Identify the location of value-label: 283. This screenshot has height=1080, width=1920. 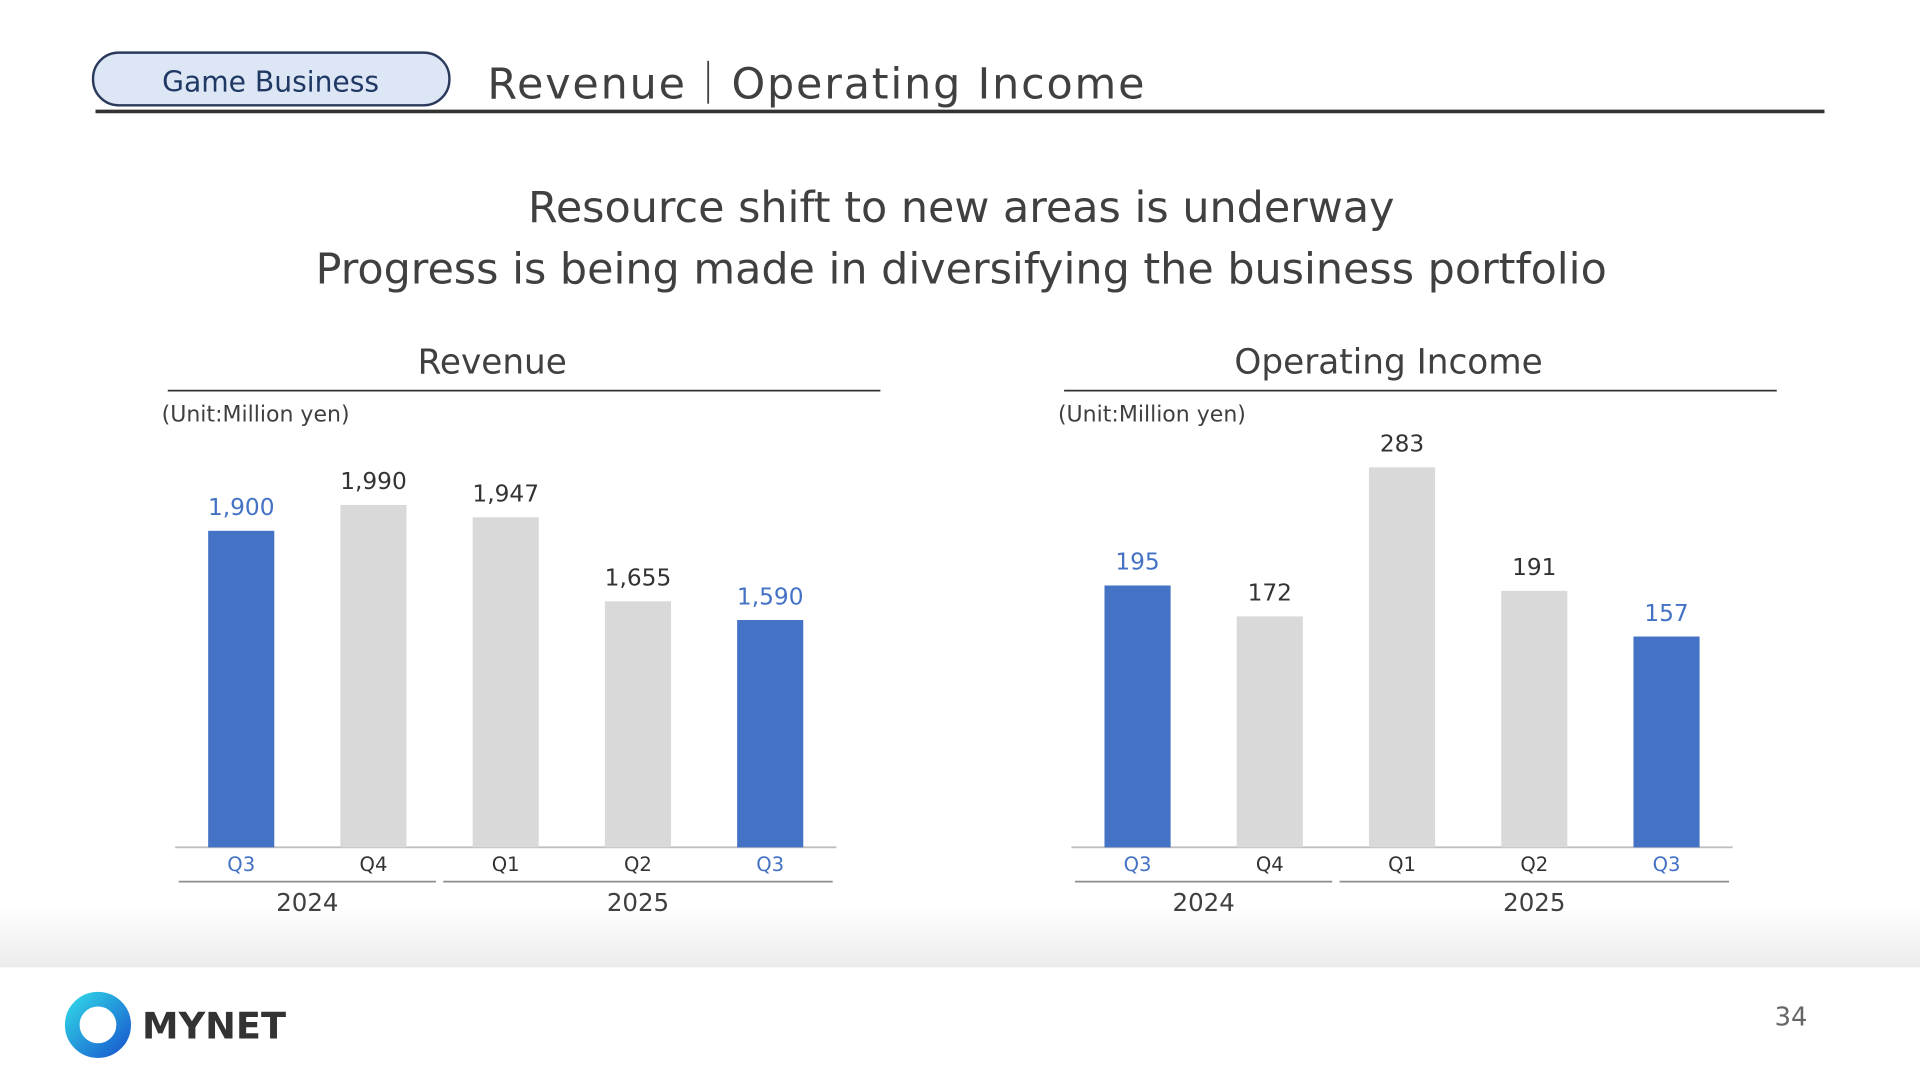
(1402, 444).